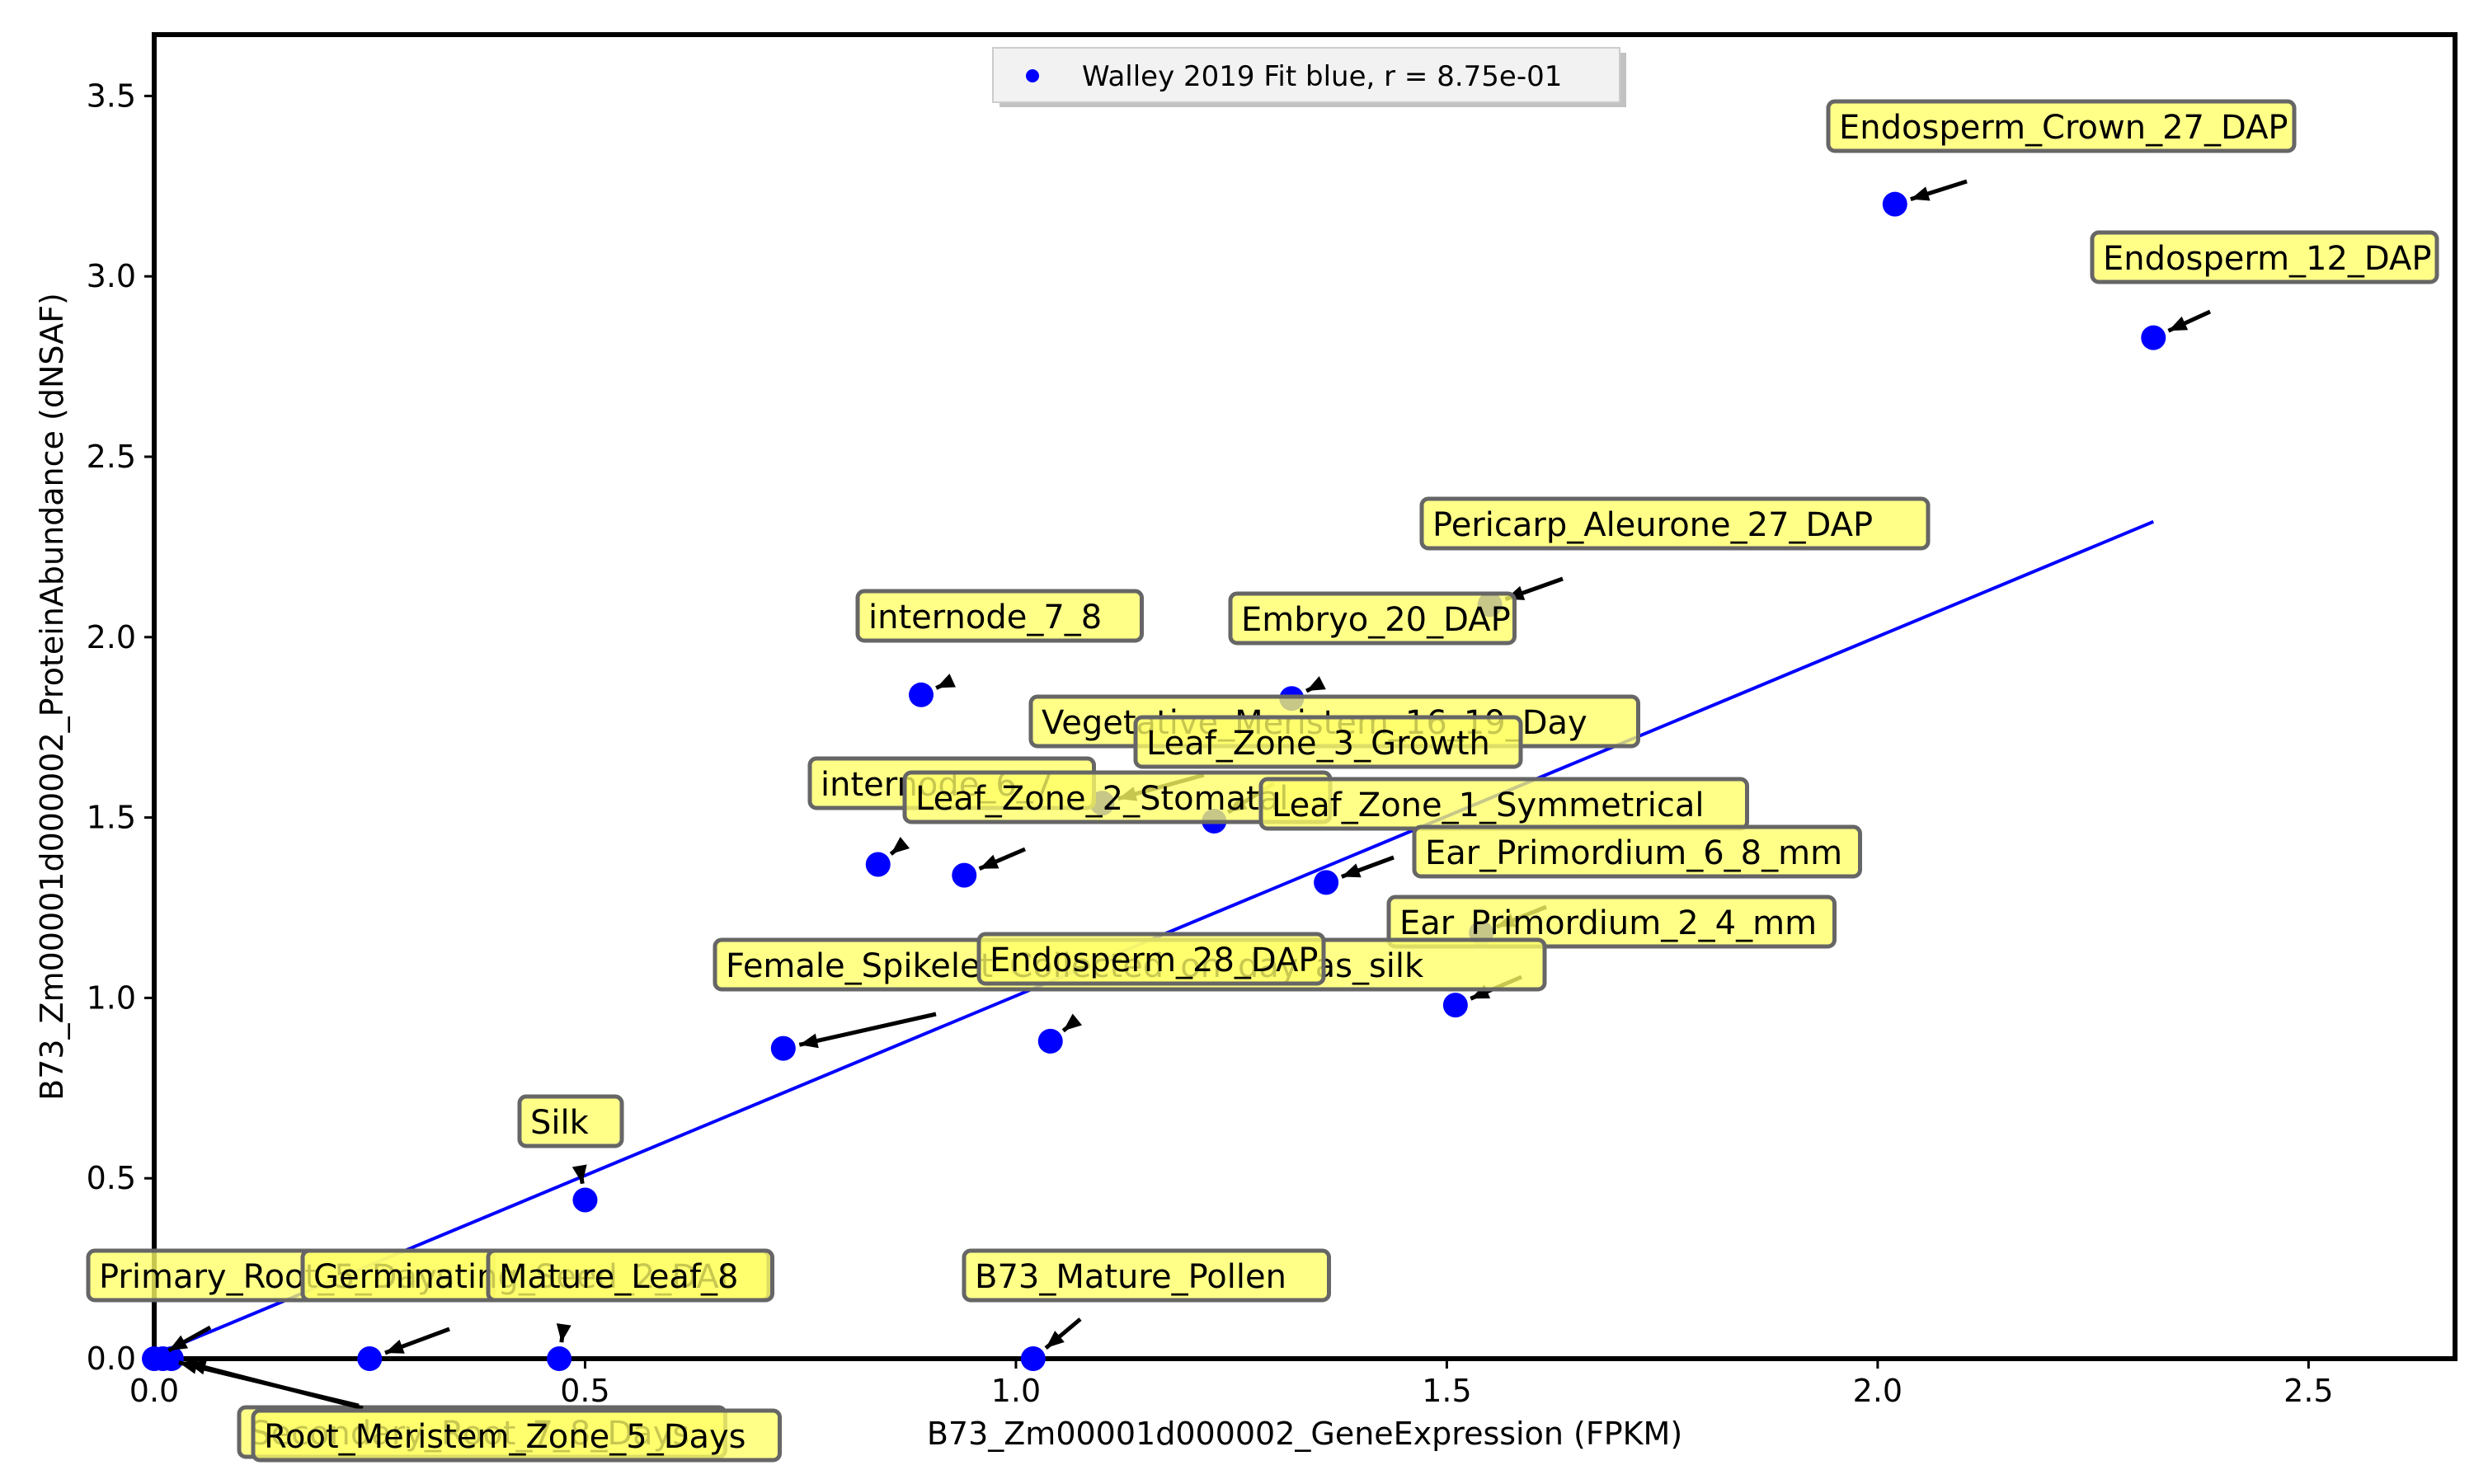 This screenshot has height=1484, width=2474. What do you see at coordinates (560, 1123) in the screenshot?
I see `annotation-label: Silk` at bounding box center [560, 1123].